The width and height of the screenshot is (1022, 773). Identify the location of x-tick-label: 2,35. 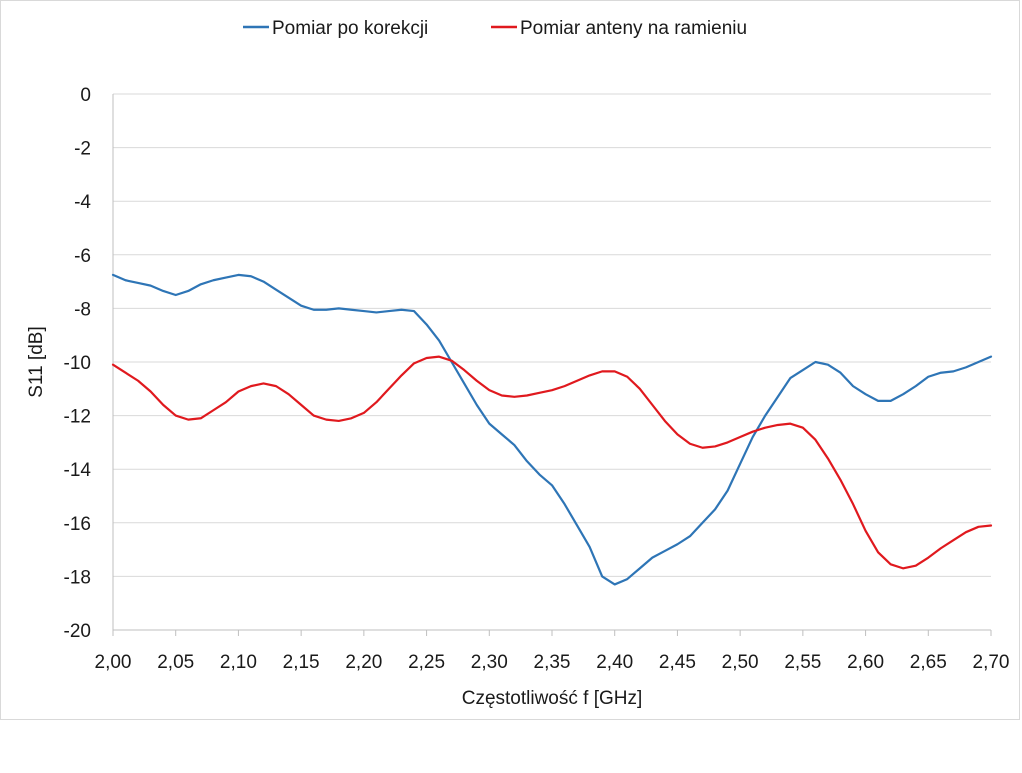
(552, 662).